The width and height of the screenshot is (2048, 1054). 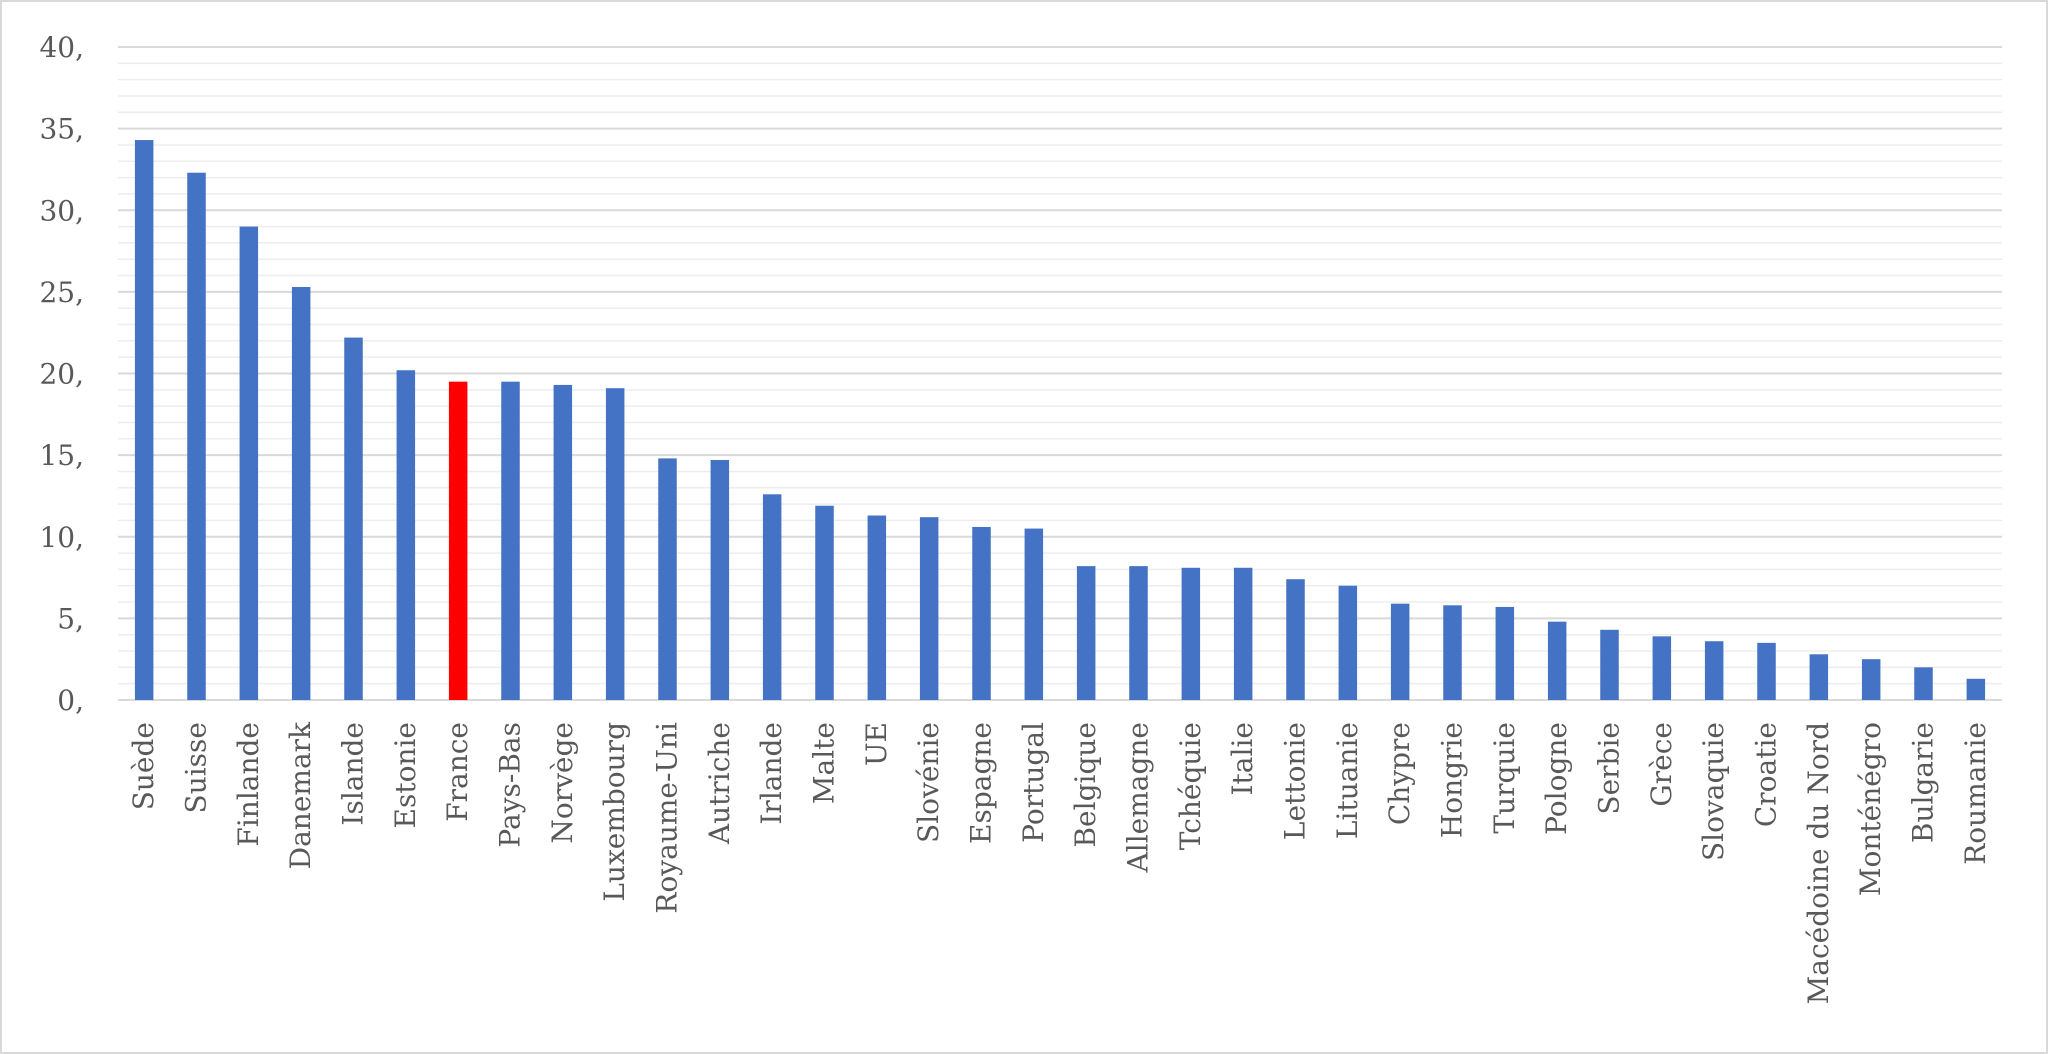 I want to click on bar-roumanie, so click(x=1976, y=689).